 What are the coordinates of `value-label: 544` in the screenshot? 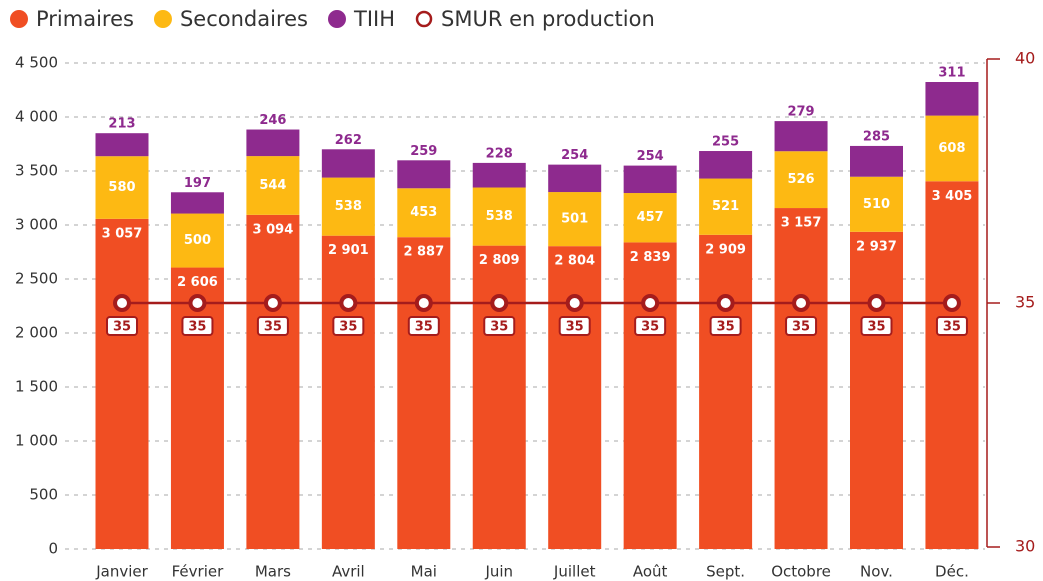 It's located at (272, 185).